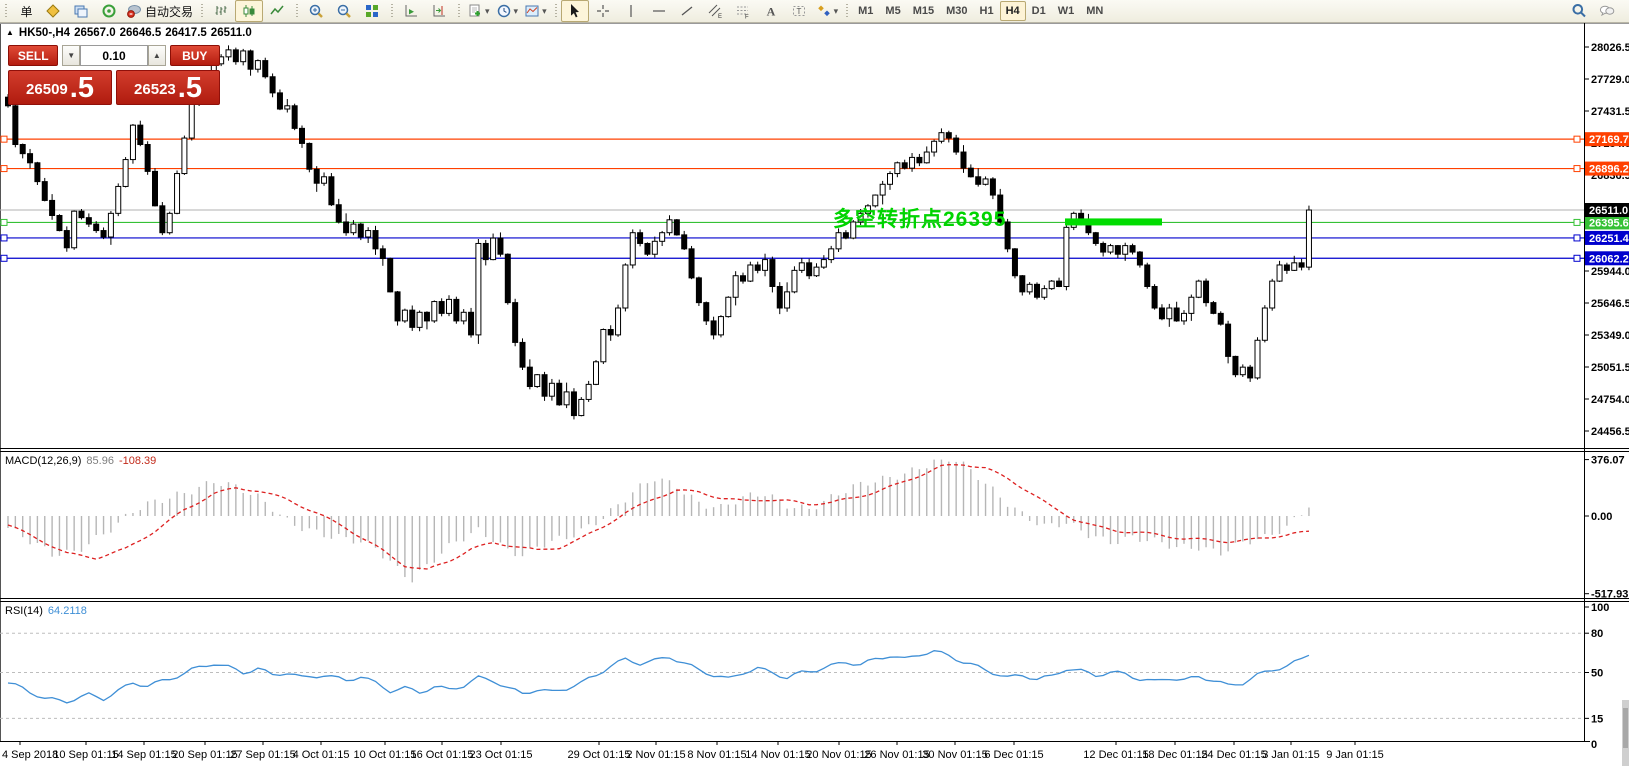 The image size is (1629, 766). Describe the element at coordinates (893, 11) in the screenshot. I see `timeframe-m5-button: M5` at that location.